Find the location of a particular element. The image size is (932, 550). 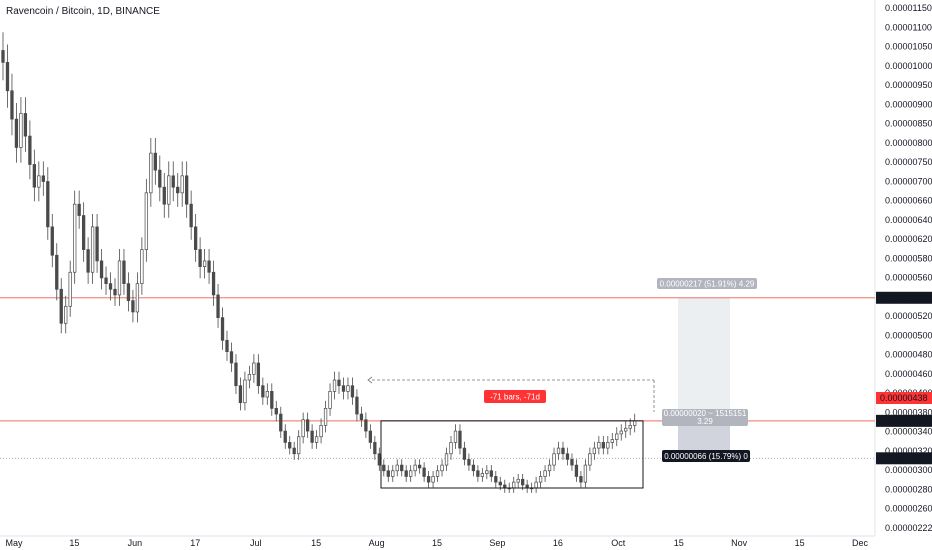

x-tick-label: 15 is located at coordinates (800, 543).